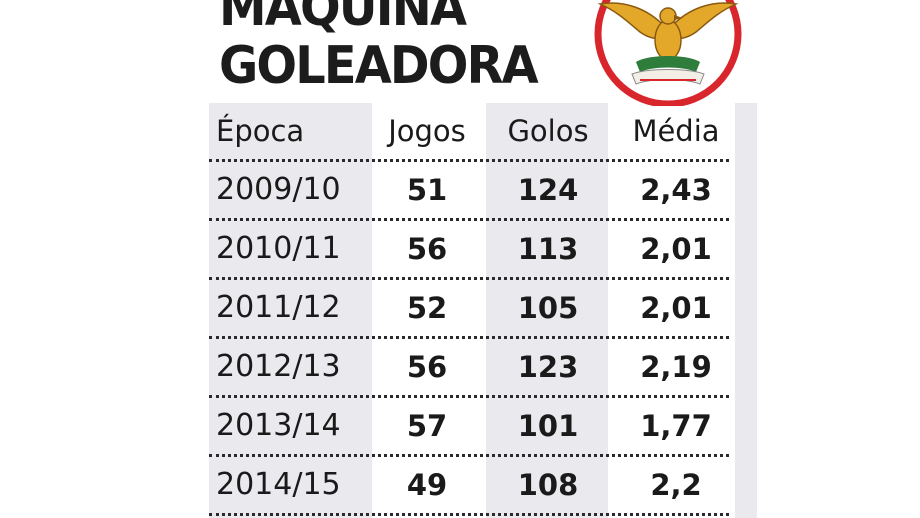 The height and width of the screenshot is (518, 920). What do you see at coordinates (676, 485) in the screenshot?
I see `average-cell: 2,2` at bounding box center [676, 485].